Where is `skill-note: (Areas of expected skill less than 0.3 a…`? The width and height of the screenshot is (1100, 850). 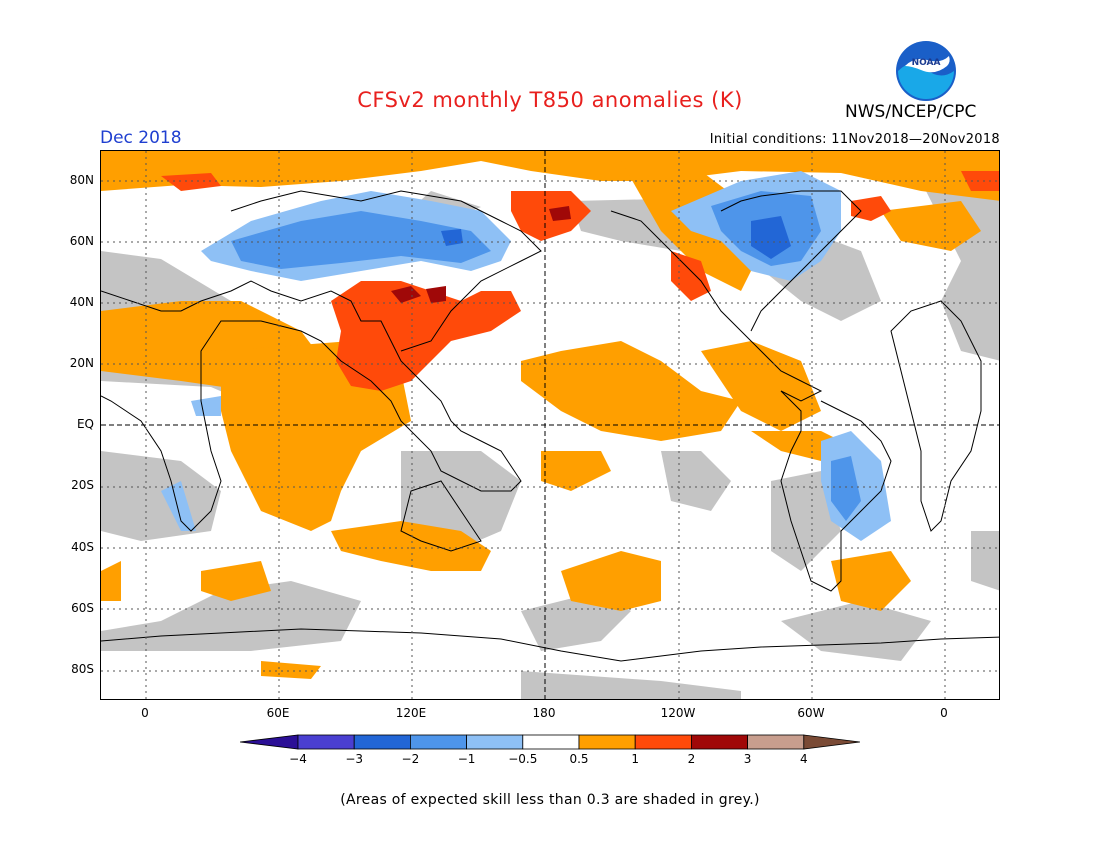 skill-note: (Areas of expected skill less than 0.3 a… is located at coordinates (550, 800).